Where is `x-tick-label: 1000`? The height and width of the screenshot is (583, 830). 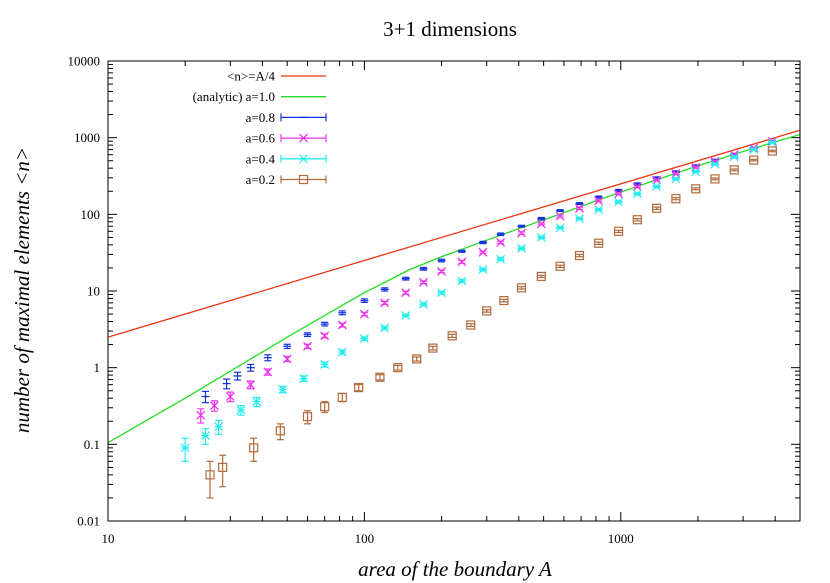 x-tick-label: 1000 is located at coordinates (621, 538).